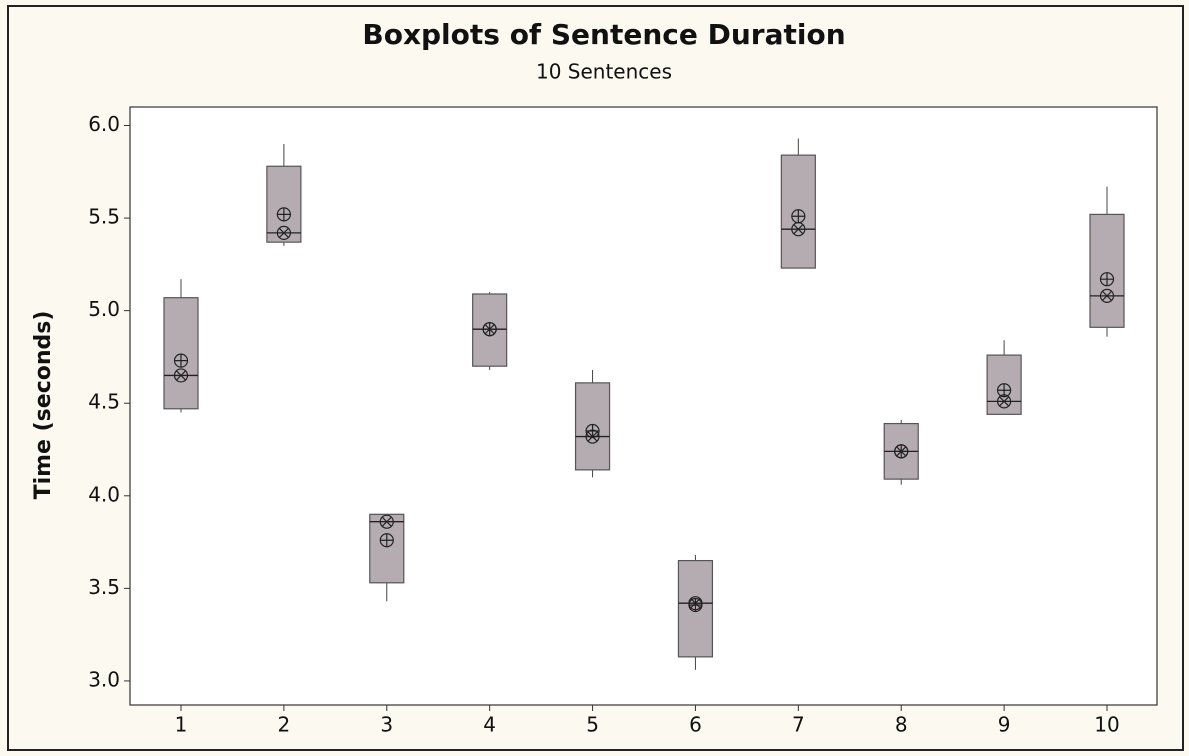  I want to click on y-axis-label: Time (seconds), so click(43, 405).